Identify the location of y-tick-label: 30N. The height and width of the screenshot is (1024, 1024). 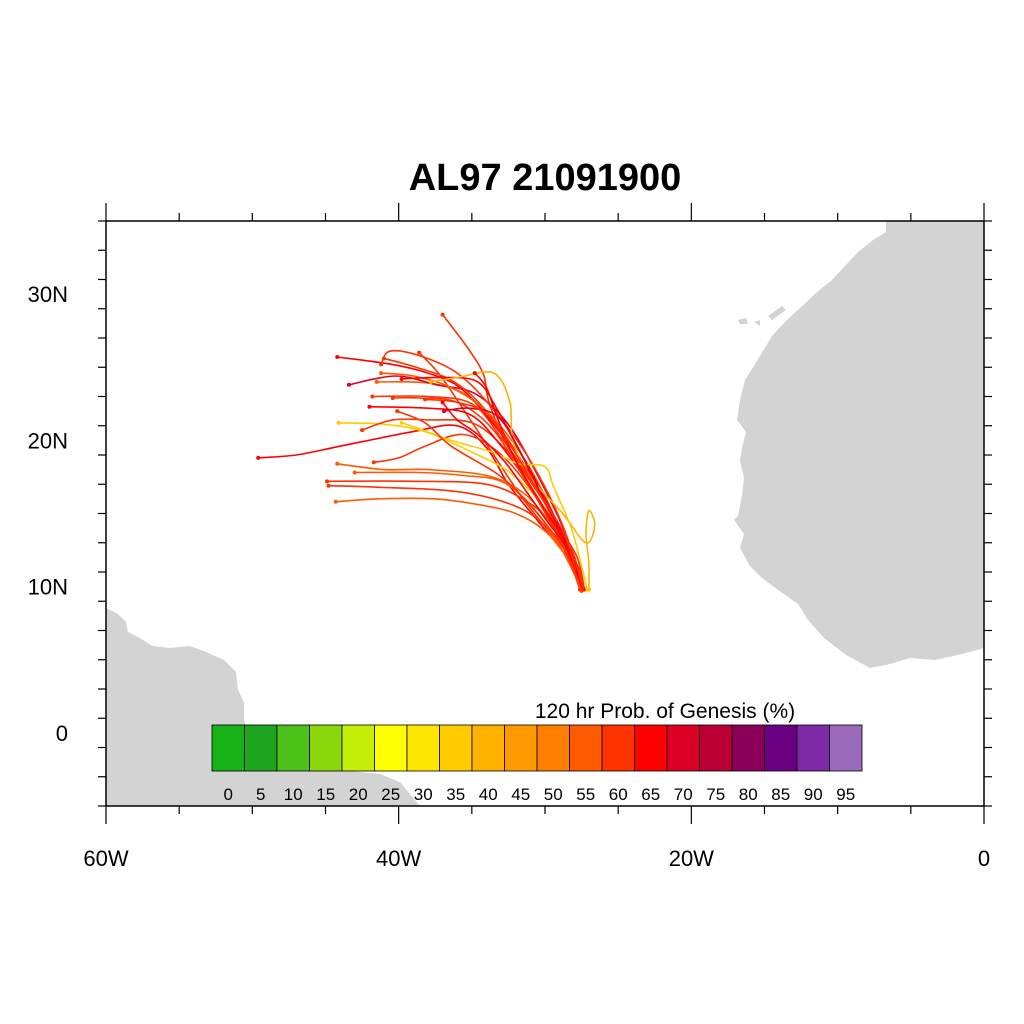
(48, 294).